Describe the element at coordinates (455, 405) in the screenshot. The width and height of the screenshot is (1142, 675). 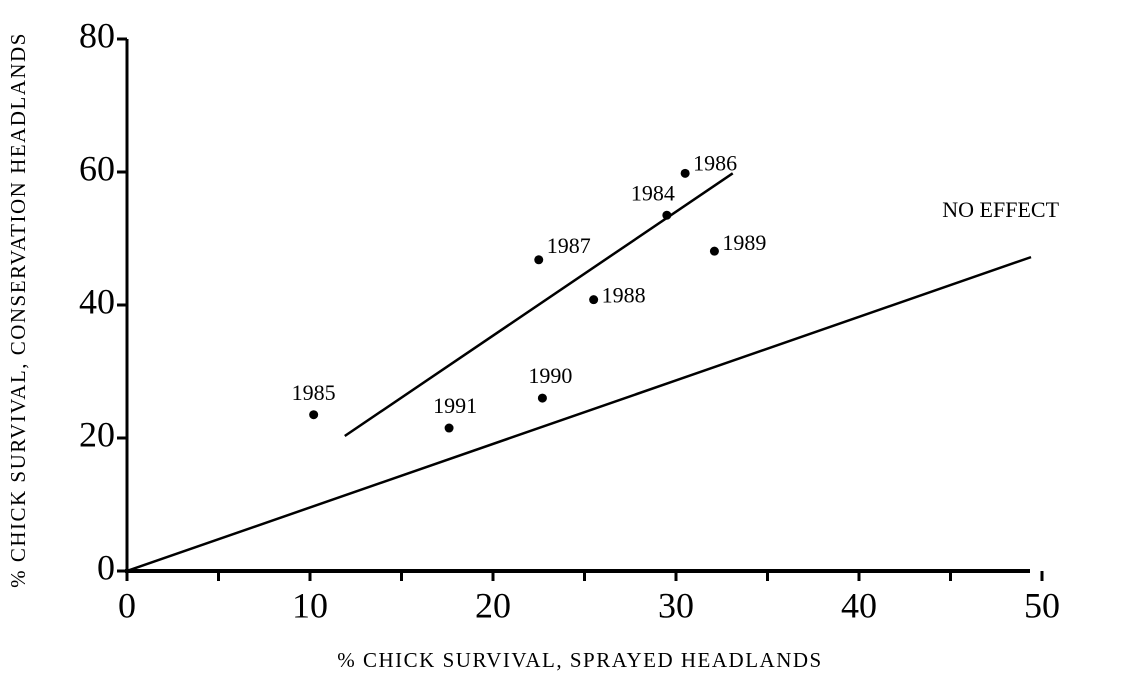
I see `point-label: 1991` at that location.